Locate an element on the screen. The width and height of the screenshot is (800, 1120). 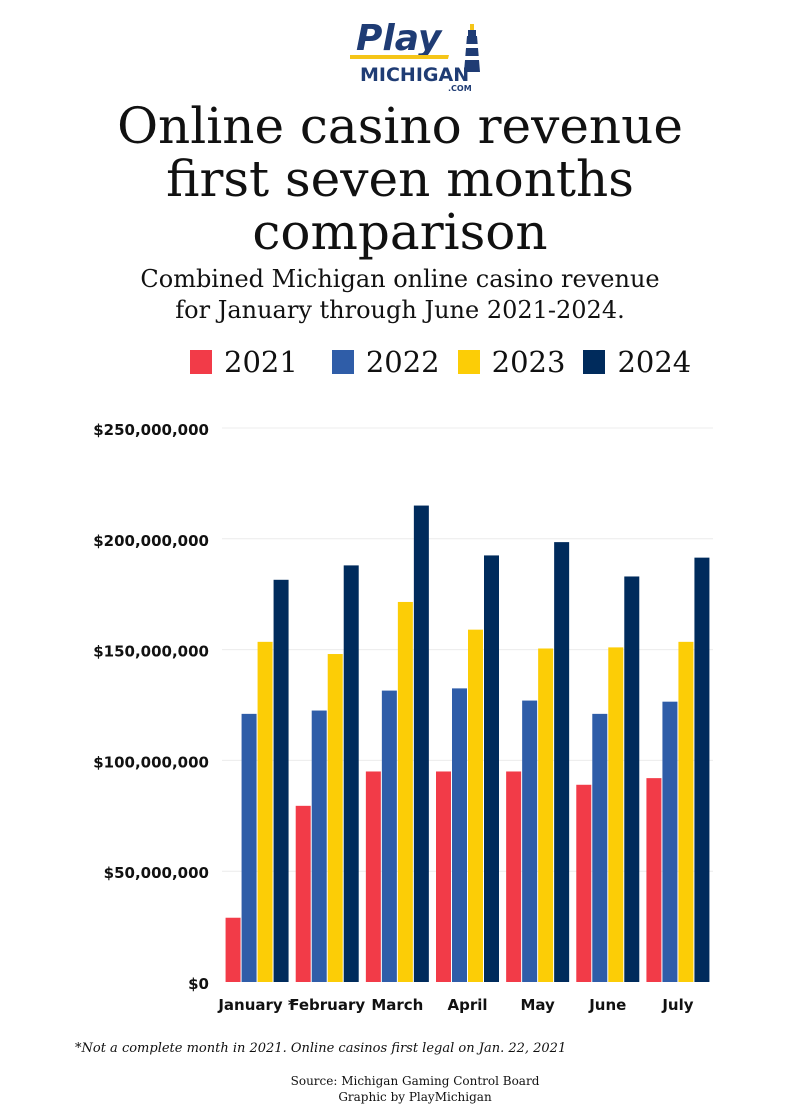
logo-suffix: .COM is located at coordinates (460, 88).